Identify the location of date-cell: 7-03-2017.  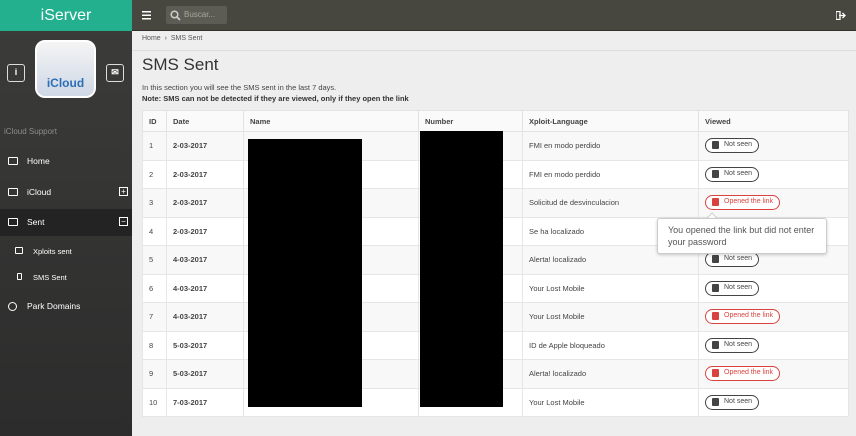
(205, 402).